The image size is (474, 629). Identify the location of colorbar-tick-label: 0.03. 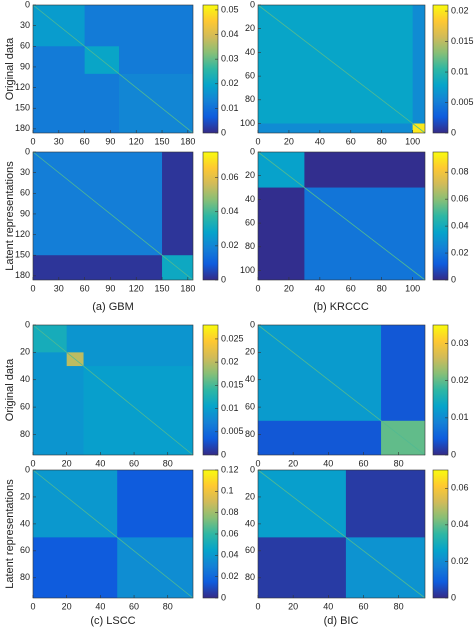
(460, 343).